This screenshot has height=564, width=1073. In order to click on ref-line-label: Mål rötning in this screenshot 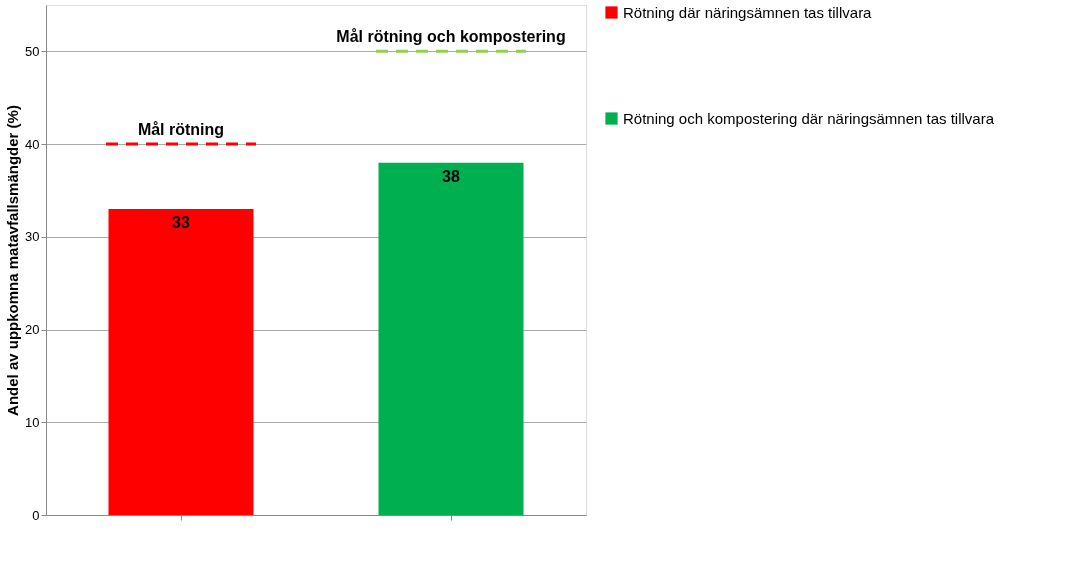, I will do `click(181, 130)`.